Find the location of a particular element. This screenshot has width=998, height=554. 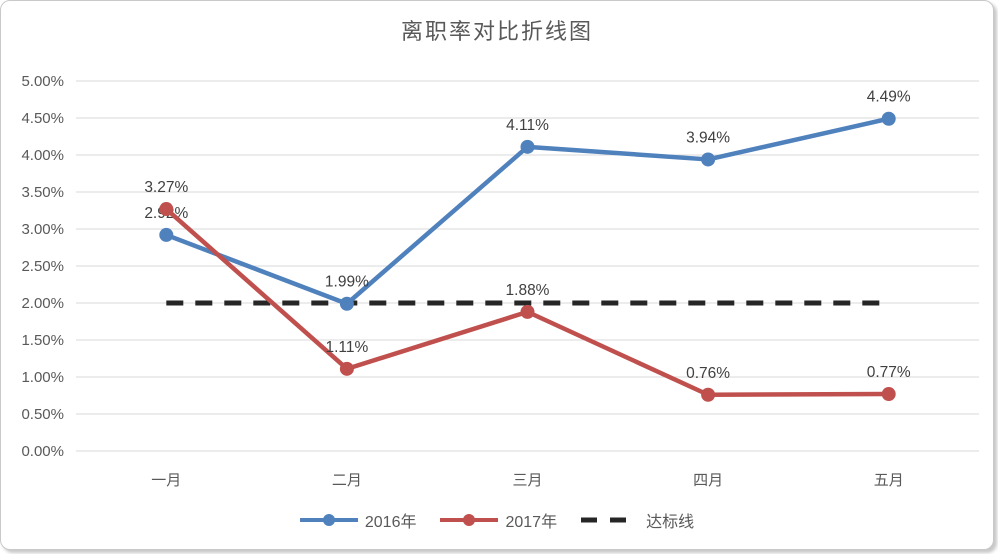

x-axis-label: 四月 is located at coordinates (708, 480).